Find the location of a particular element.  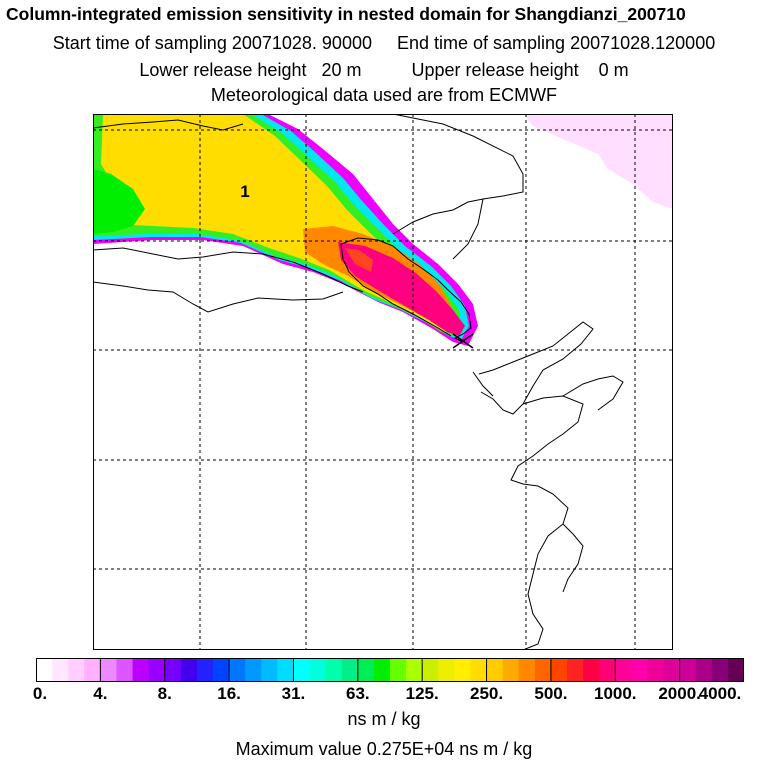

colorbar-tick-label: 16. is located at coordinates (229, 693).